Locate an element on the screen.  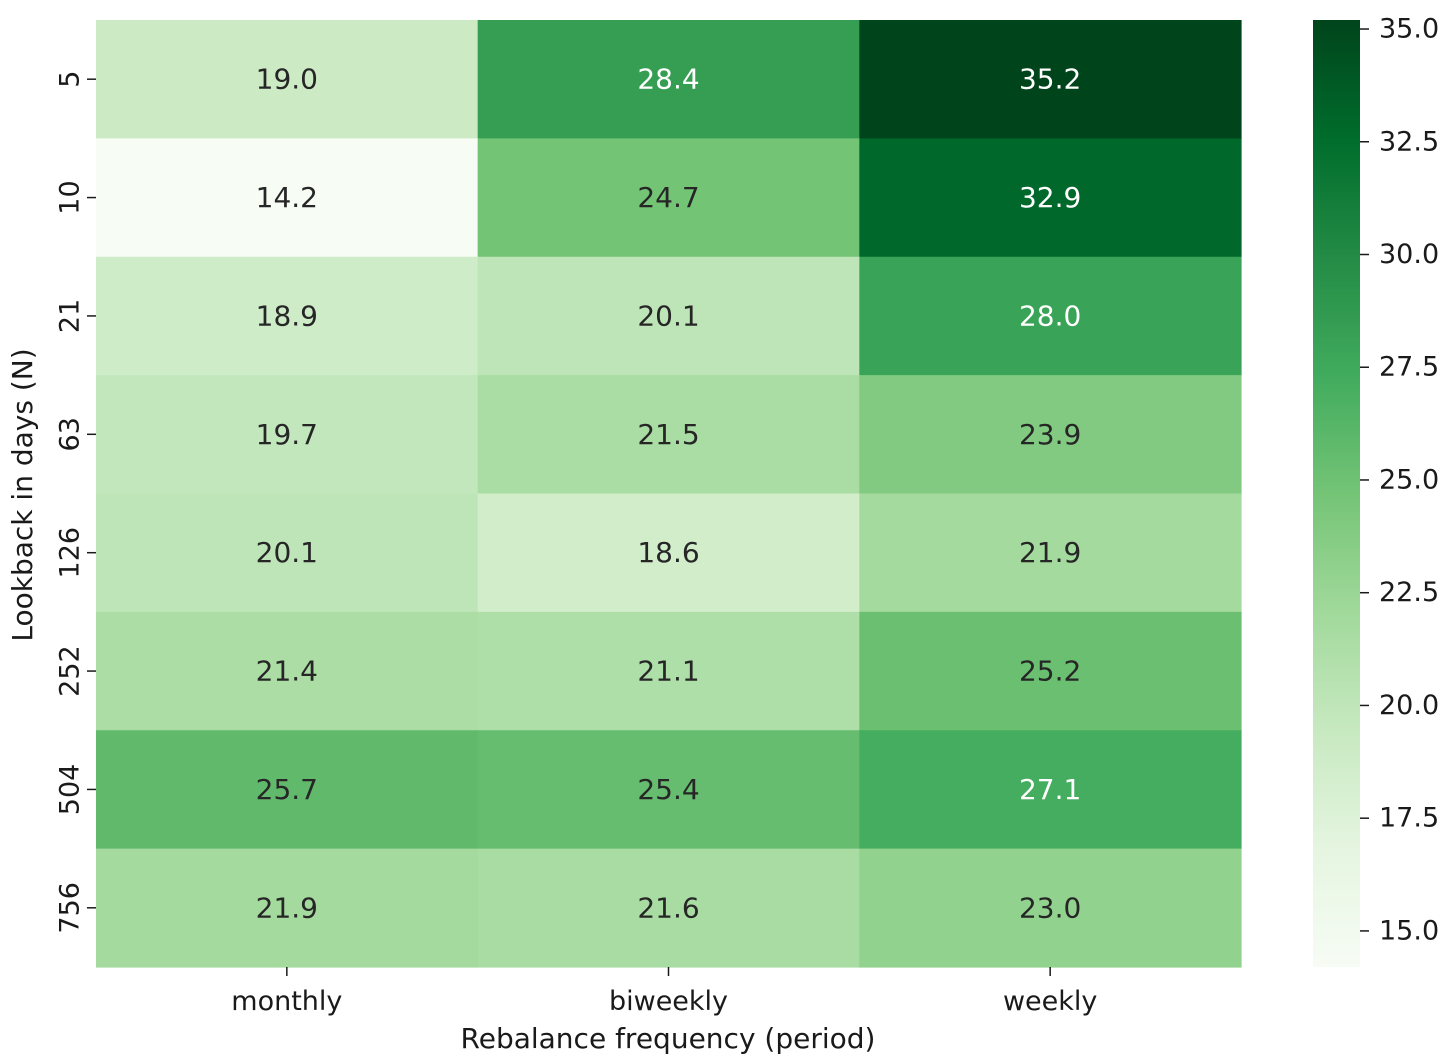
cell-value-label: 24.7 is located at coordinates (668, 197).